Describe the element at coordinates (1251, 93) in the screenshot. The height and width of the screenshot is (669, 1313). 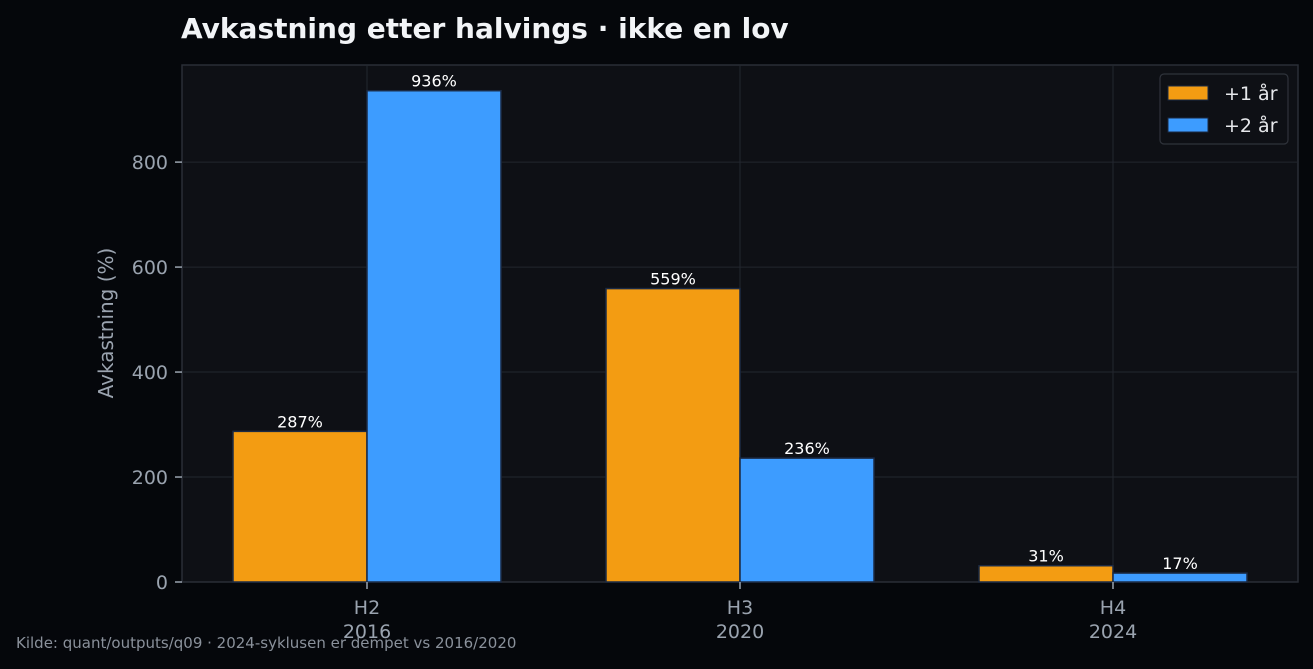
I see `legend-label: +1 år` at that location.